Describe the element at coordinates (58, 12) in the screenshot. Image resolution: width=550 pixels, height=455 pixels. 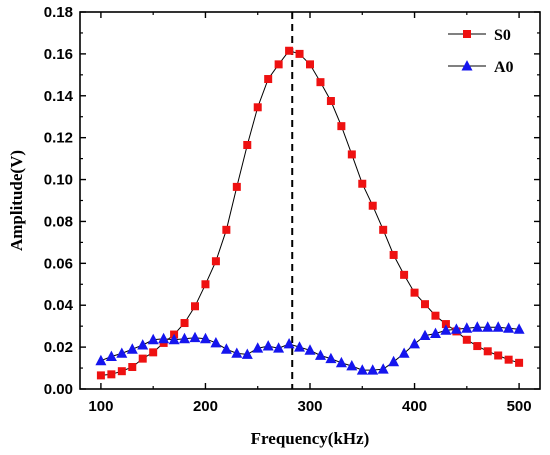
I see `y-tick-label: 0.18` at that location.